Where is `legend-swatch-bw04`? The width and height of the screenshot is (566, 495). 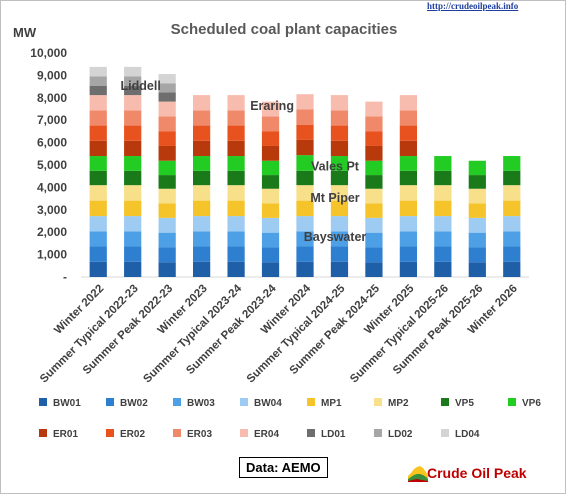
legend-swatch-bw04 is located at coordinates (244, 402).